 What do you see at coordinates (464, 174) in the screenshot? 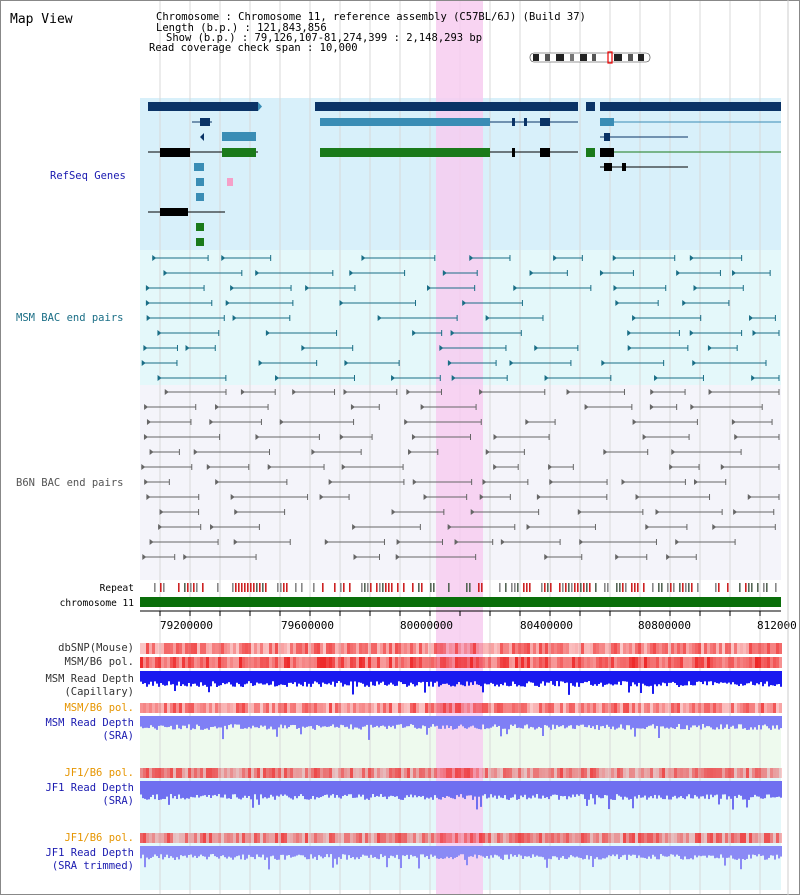
I see `refseq-genes-track` at bounding box center [464, 174].